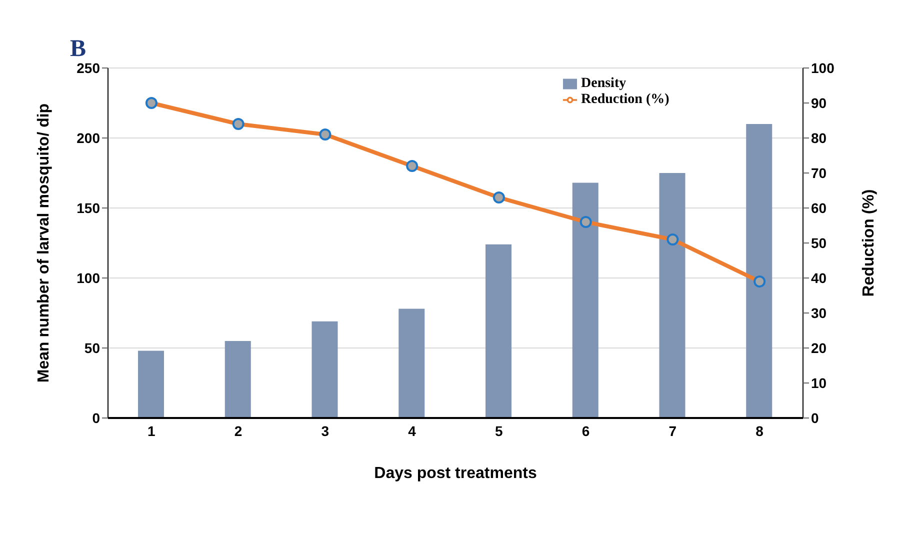 The height and width of the screenshot is (538, 901). Describe the element at coordinates (152, 430) in the screenshot. I see `x-tick-label: 1` at that location.